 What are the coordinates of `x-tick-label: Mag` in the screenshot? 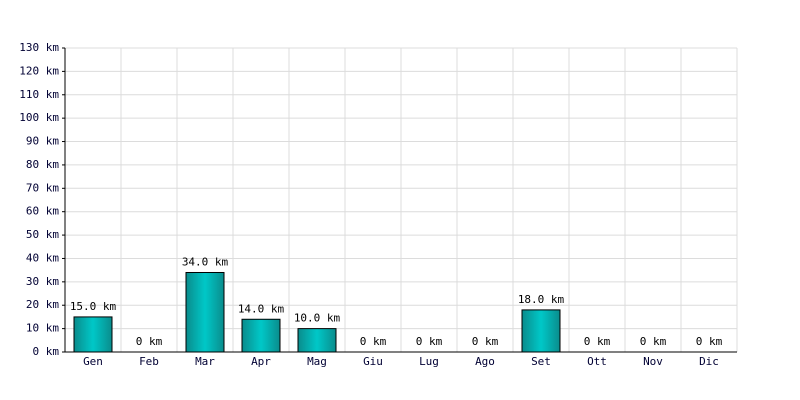 It's located at (317, 361).